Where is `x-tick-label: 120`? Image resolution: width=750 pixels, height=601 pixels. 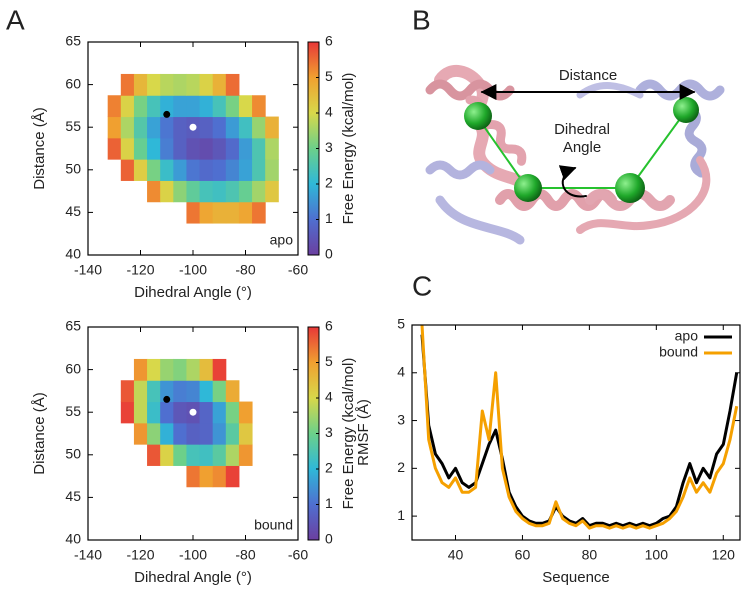
x-tick-label: 120 is located at coordinates (724, 555).